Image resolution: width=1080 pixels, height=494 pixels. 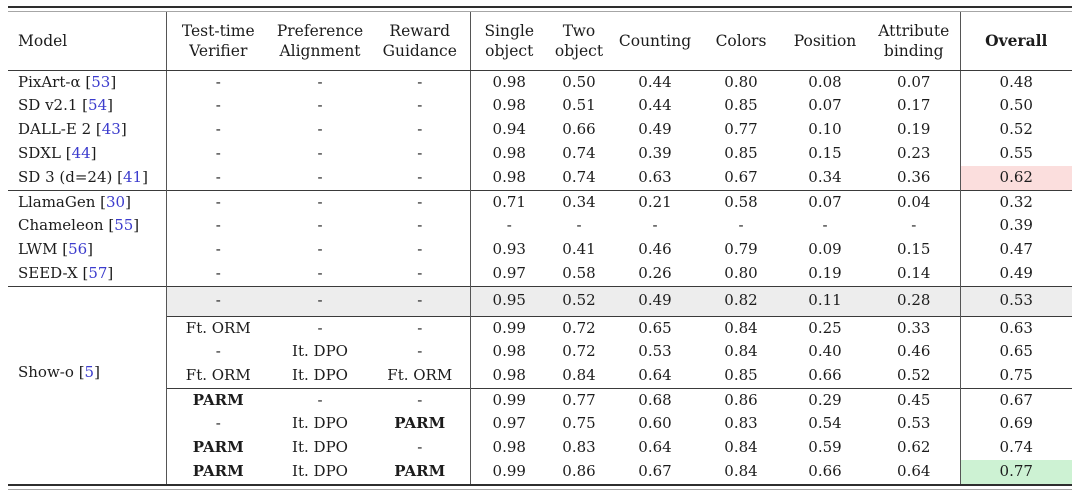 What do you see at coordinates (914, 41) in the screenshot?
I see `column-header-attribute_binding: Attribute binding` at bounding box center [914, 41].